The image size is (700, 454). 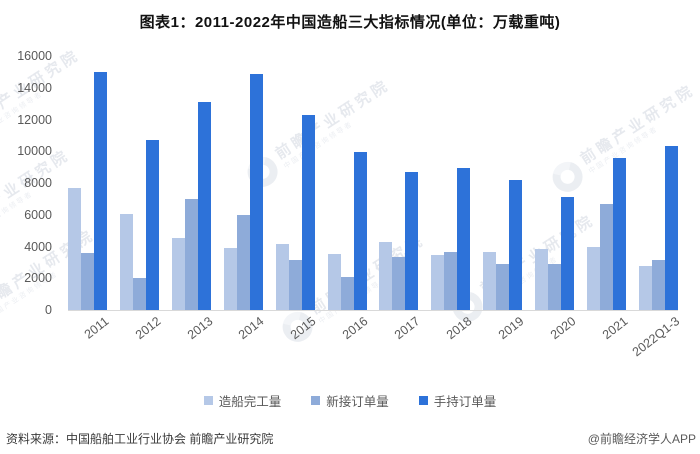 I want to click on legend-label: 造船完工量, so click(x=250, y=402).